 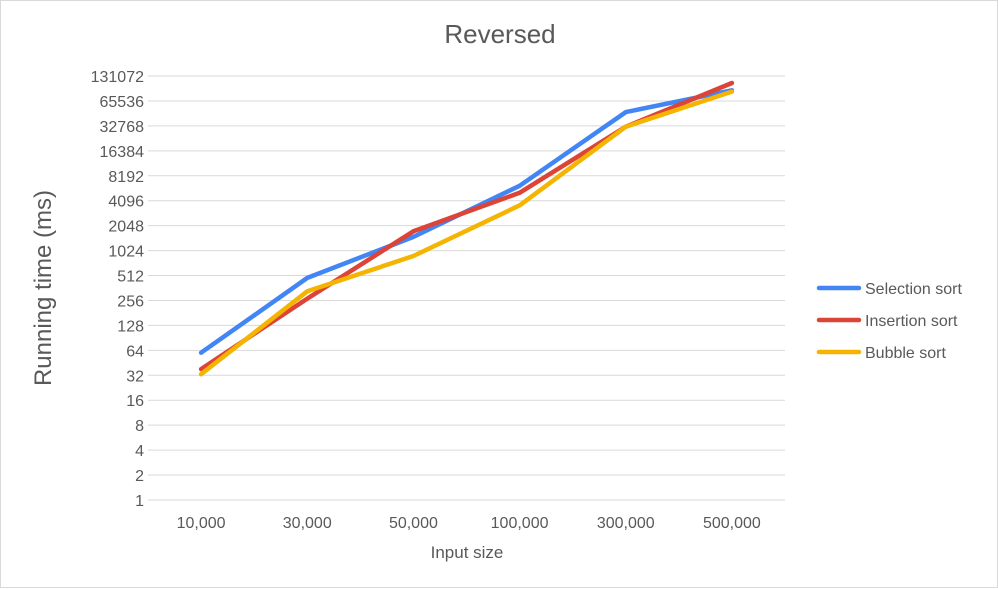 What do you see at coordinates (307, 523) in the screenshot?
I see `x-tick-label: 30,000` at bounding box center [307, 523].